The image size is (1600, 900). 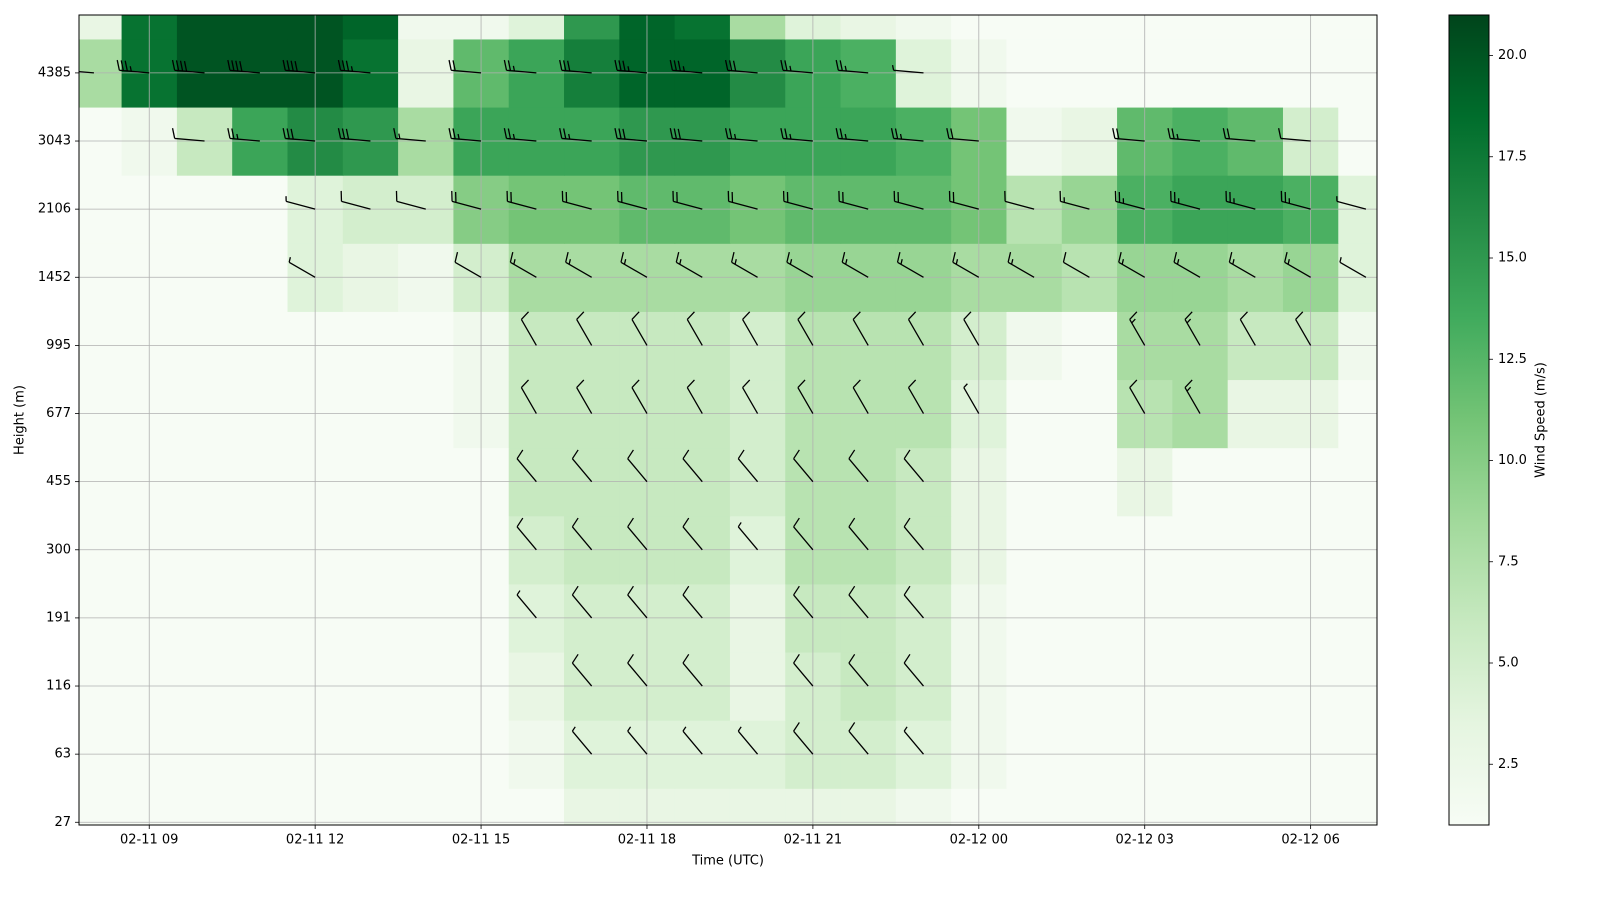 What do you see at coordinates (1541, 420) in the screenshot?
I see `colorbar-label: Wind Speed (m/s)` at bounding box center [1541, 420].